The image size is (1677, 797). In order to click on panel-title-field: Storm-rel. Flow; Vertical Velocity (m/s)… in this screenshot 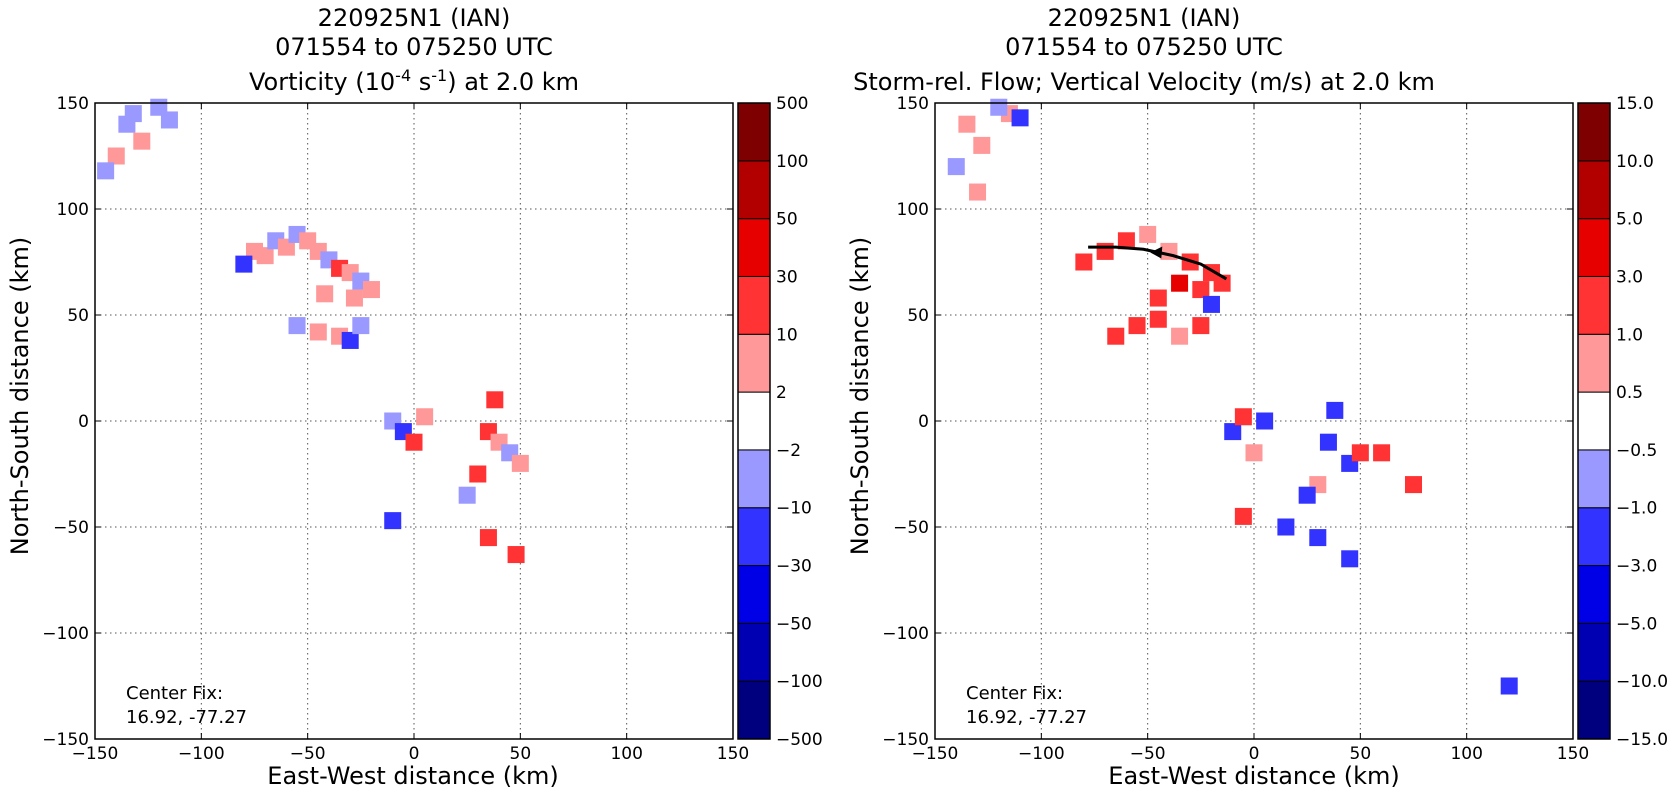, I will do `click(1144, 82)`.